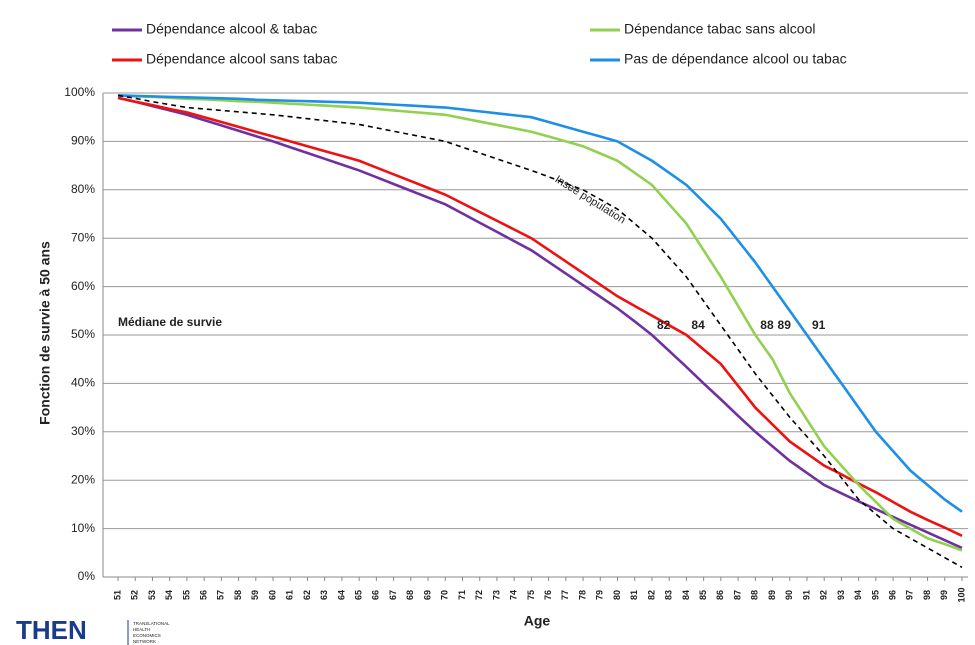  Describe the element at coordinates (307, 595) in the screenshot. I see `x-tick-label: 62` at that location.